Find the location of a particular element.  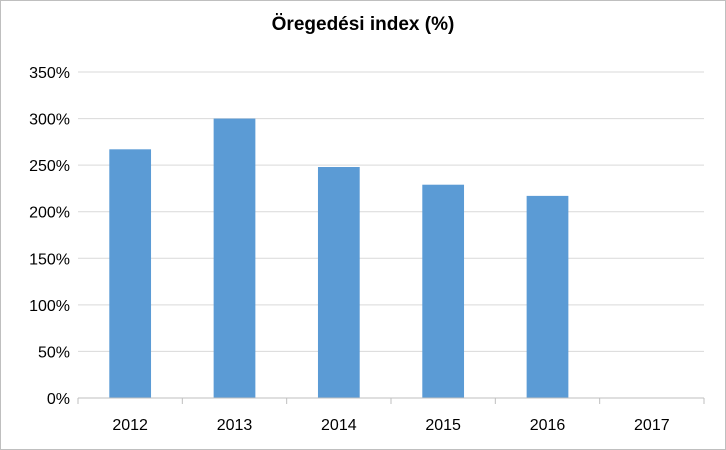

bar-2016 is located at coordinates (547, 296).